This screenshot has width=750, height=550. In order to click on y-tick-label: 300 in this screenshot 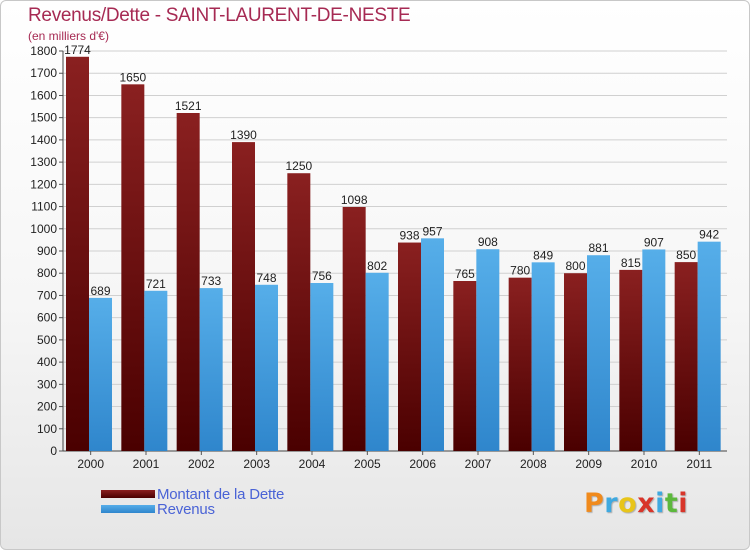, I will do `click(47, 384)`.